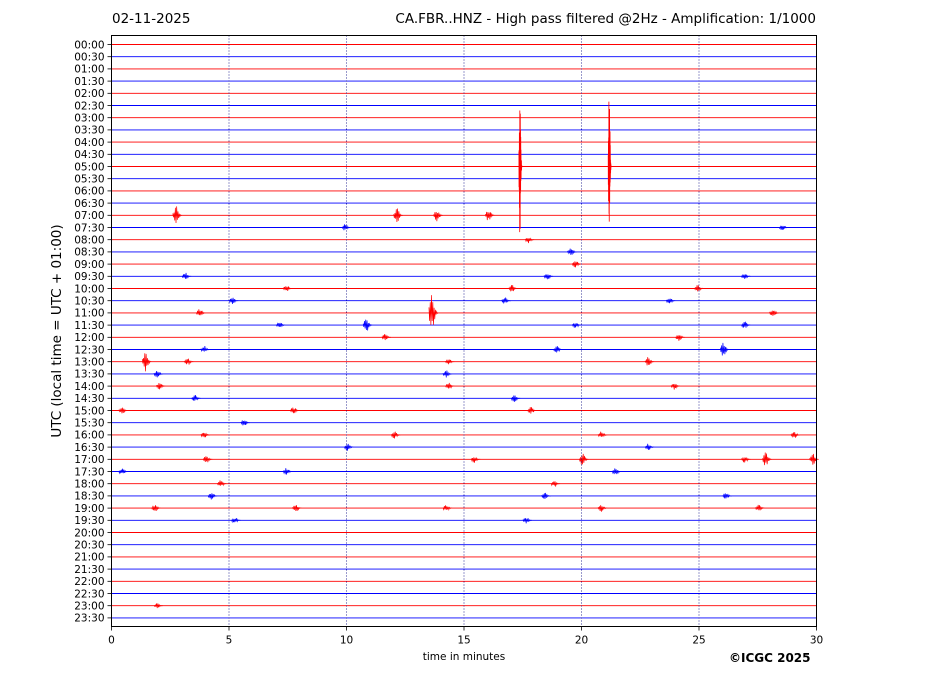 Image resolution: width=927 pixels, height=696 pixels. What do you see at coordinates (89, 119) in the screenshot?
I see `y-tick-label: 03:00` at bounding box center [89, 119].